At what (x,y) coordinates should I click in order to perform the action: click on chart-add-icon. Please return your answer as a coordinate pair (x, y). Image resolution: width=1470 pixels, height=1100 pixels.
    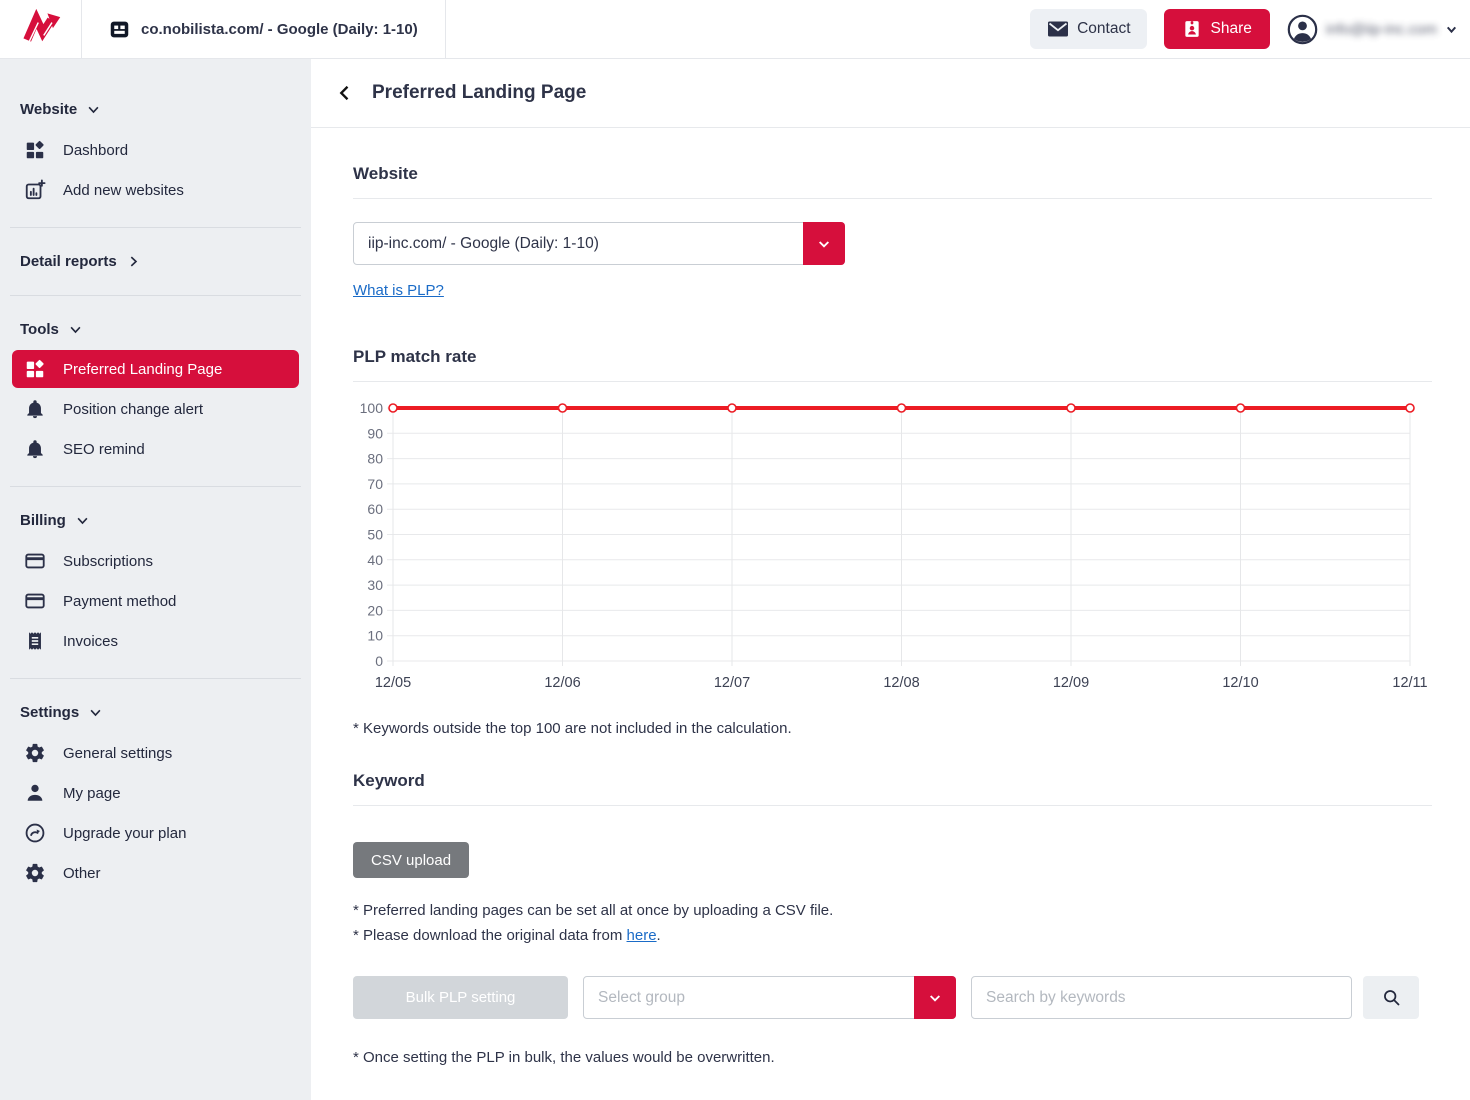
    Looking at the image, I should click on (35, 190).